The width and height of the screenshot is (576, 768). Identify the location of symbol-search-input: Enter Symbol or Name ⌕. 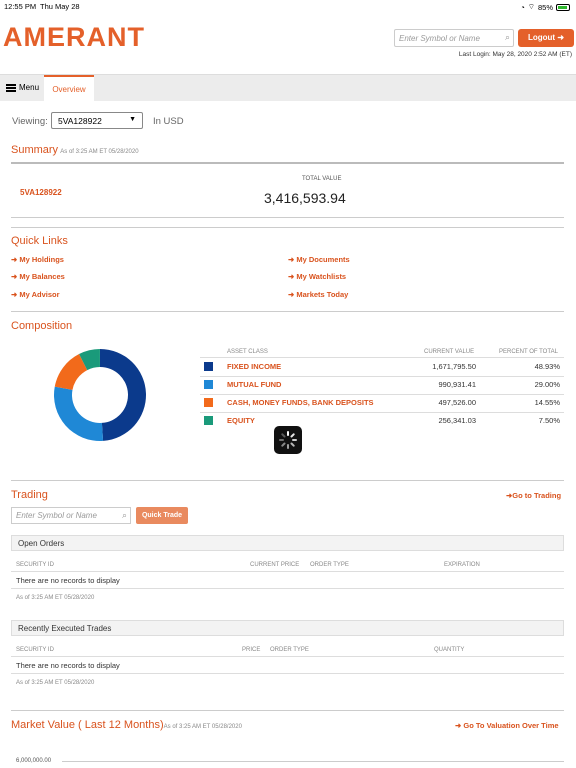
(454, 38).